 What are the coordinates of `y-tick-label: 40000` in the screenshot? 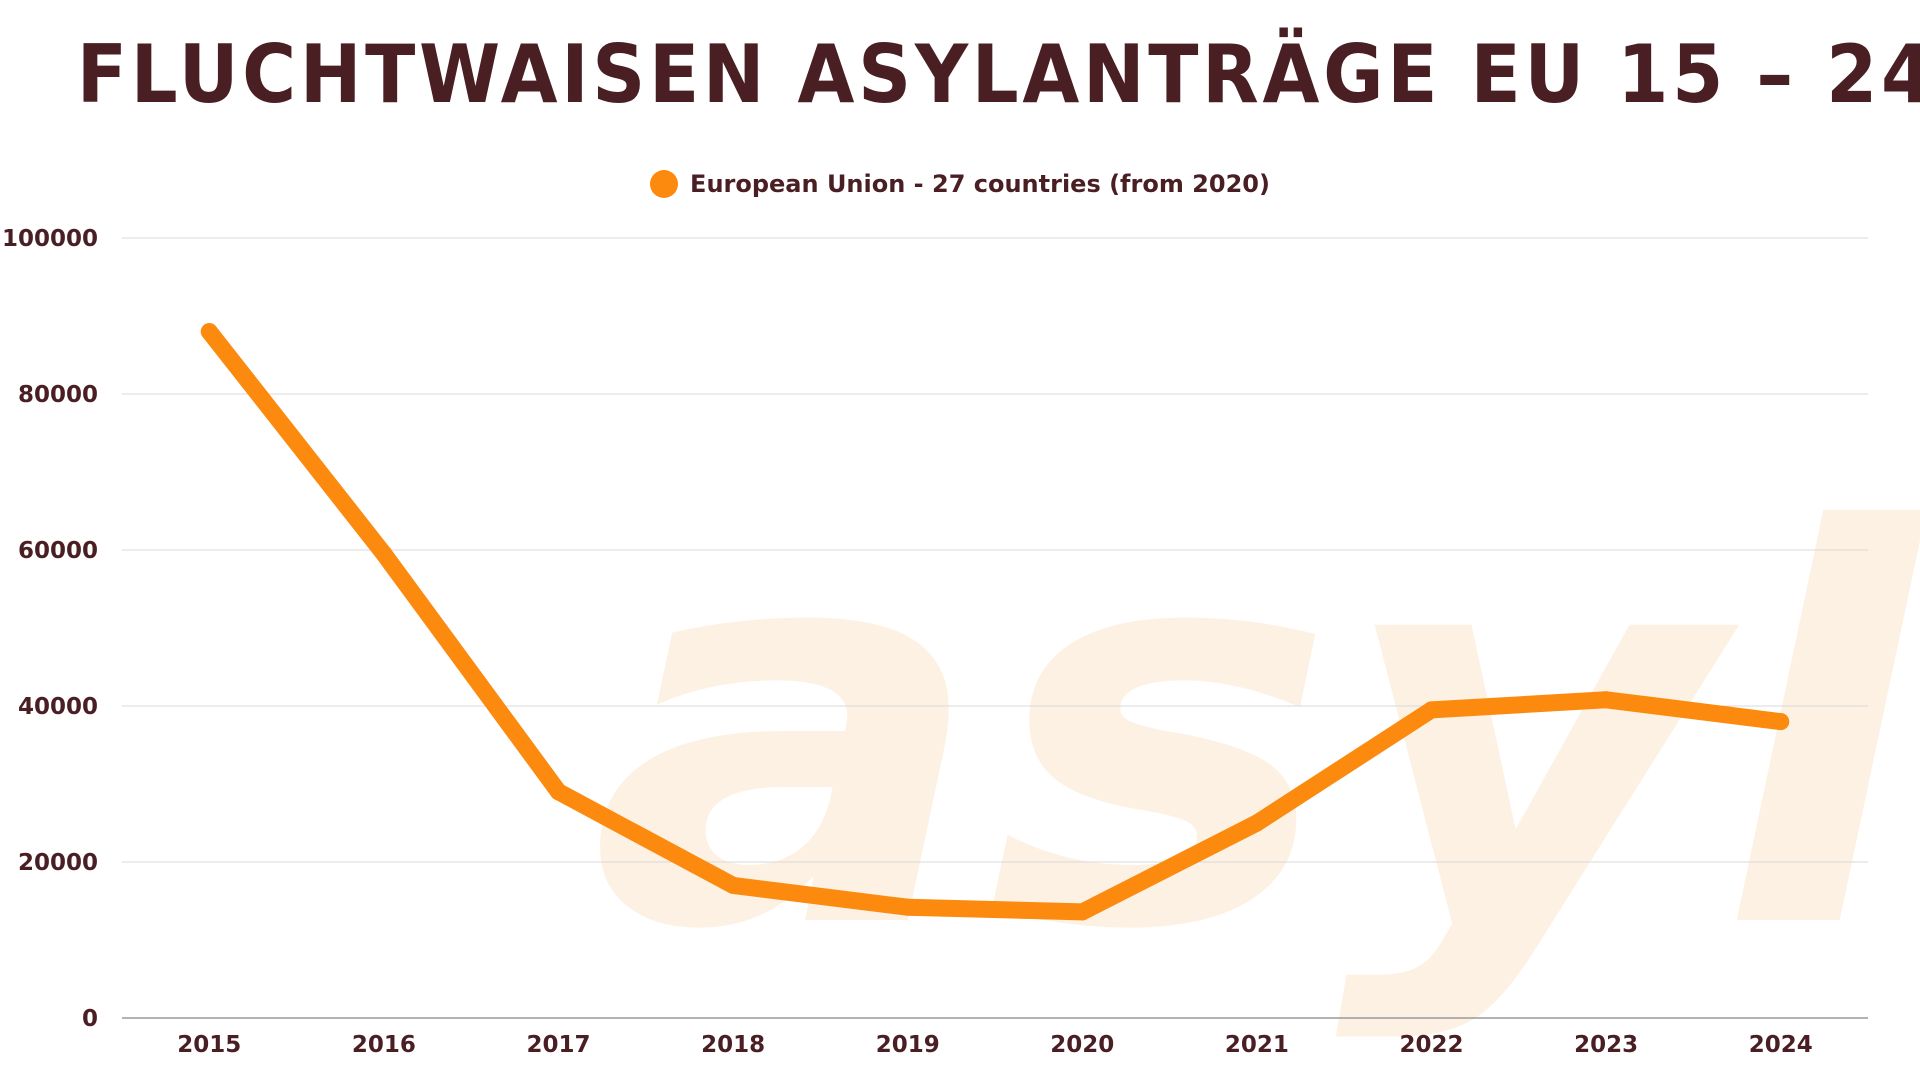 It's located at (58, 707).